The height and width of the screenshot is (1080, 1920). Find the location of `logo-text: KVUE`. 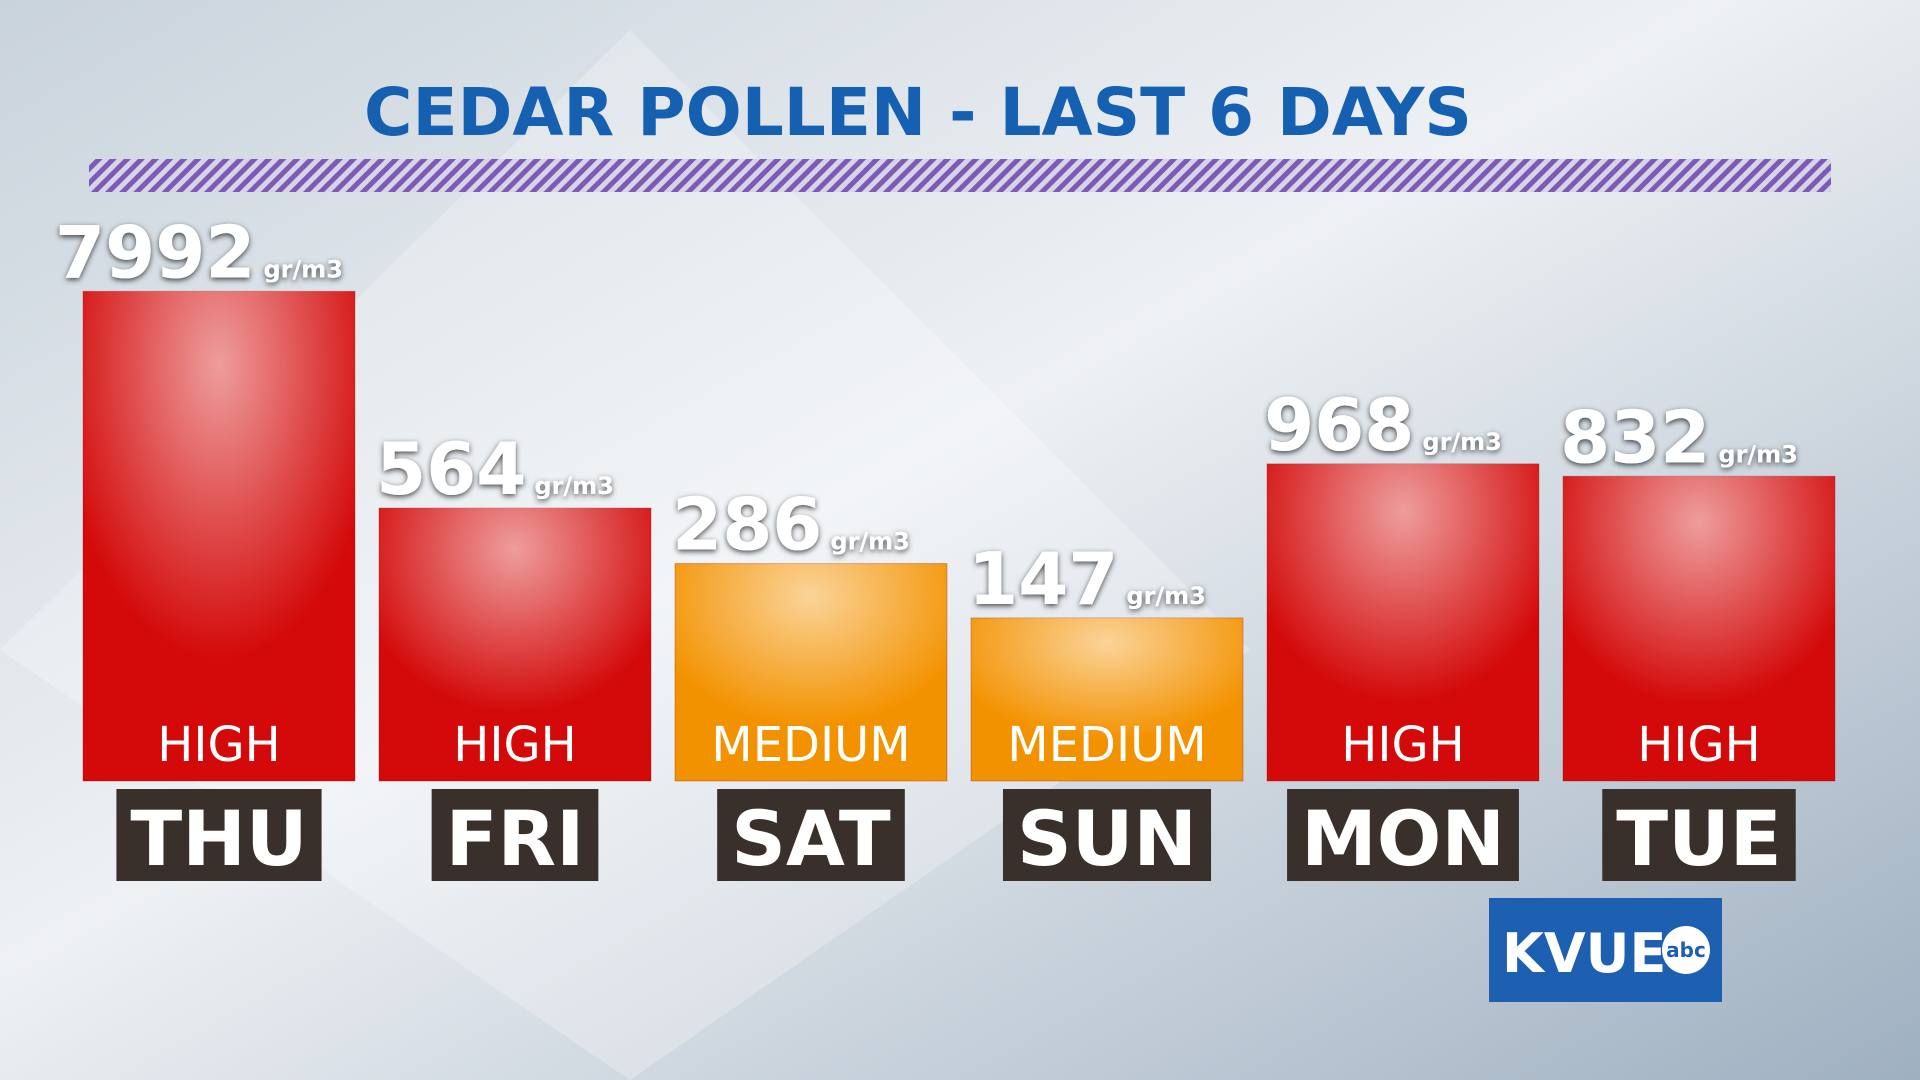

logo-text: KVUE is located at coordinates (1584, 953).